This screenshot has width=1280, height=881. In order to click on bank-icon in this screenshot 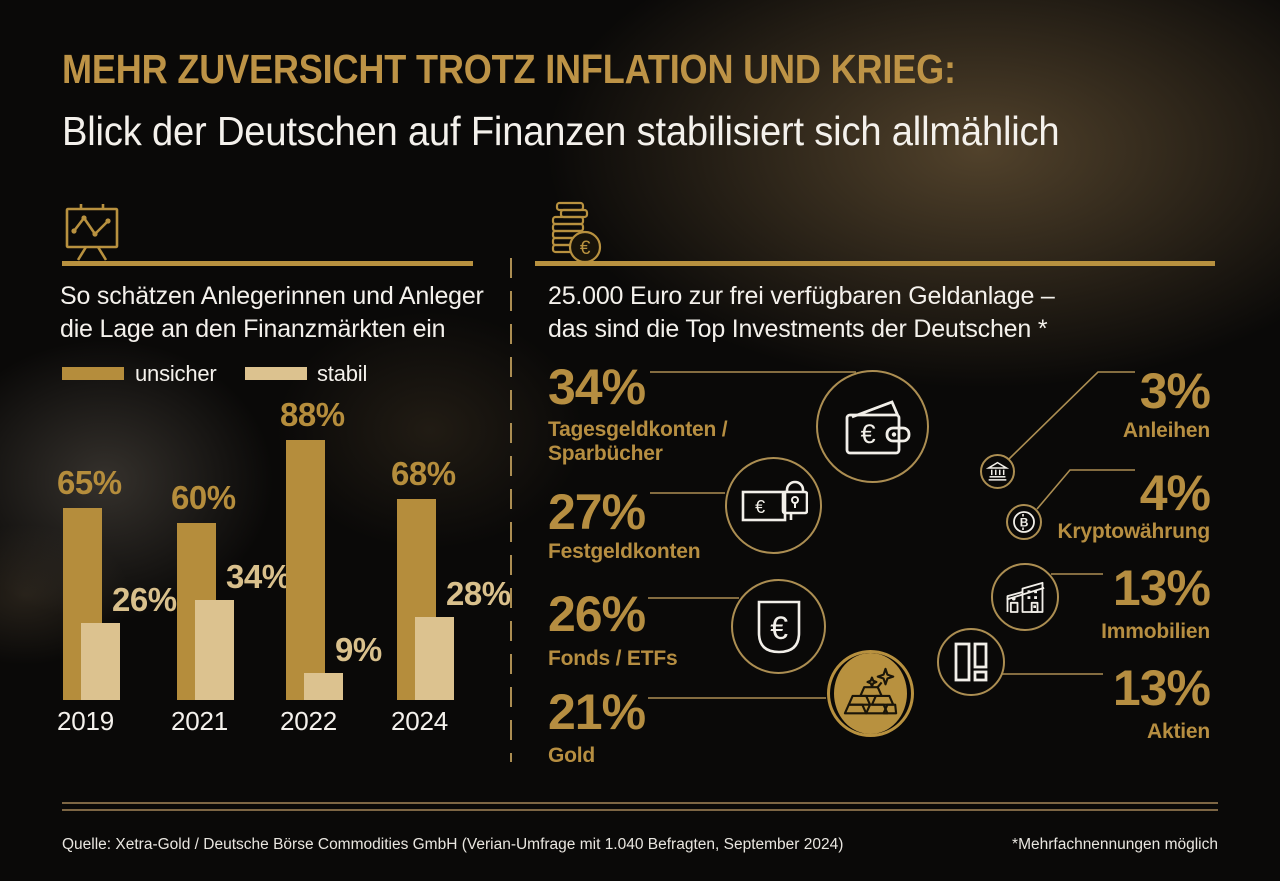, I will do `click(997, 471)`.